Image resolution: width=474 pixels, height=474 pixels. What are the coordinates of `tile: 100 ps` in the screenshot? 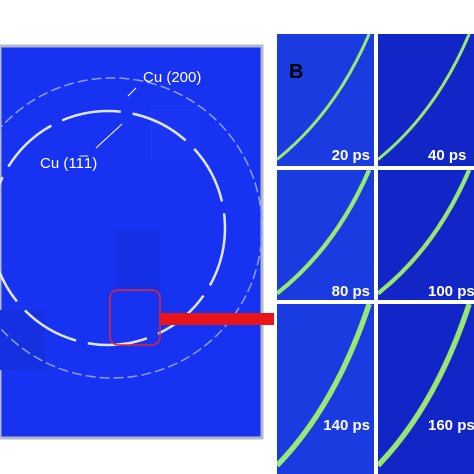 It's located at (426, 235).